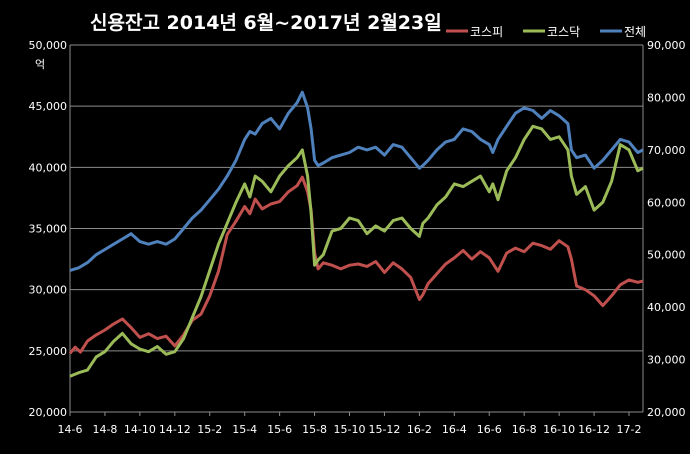 The image size is (690, 454). Describe the element at coordinates (524, 429) in the screenshot. I see `x-tick-label: 16-8` at that location.